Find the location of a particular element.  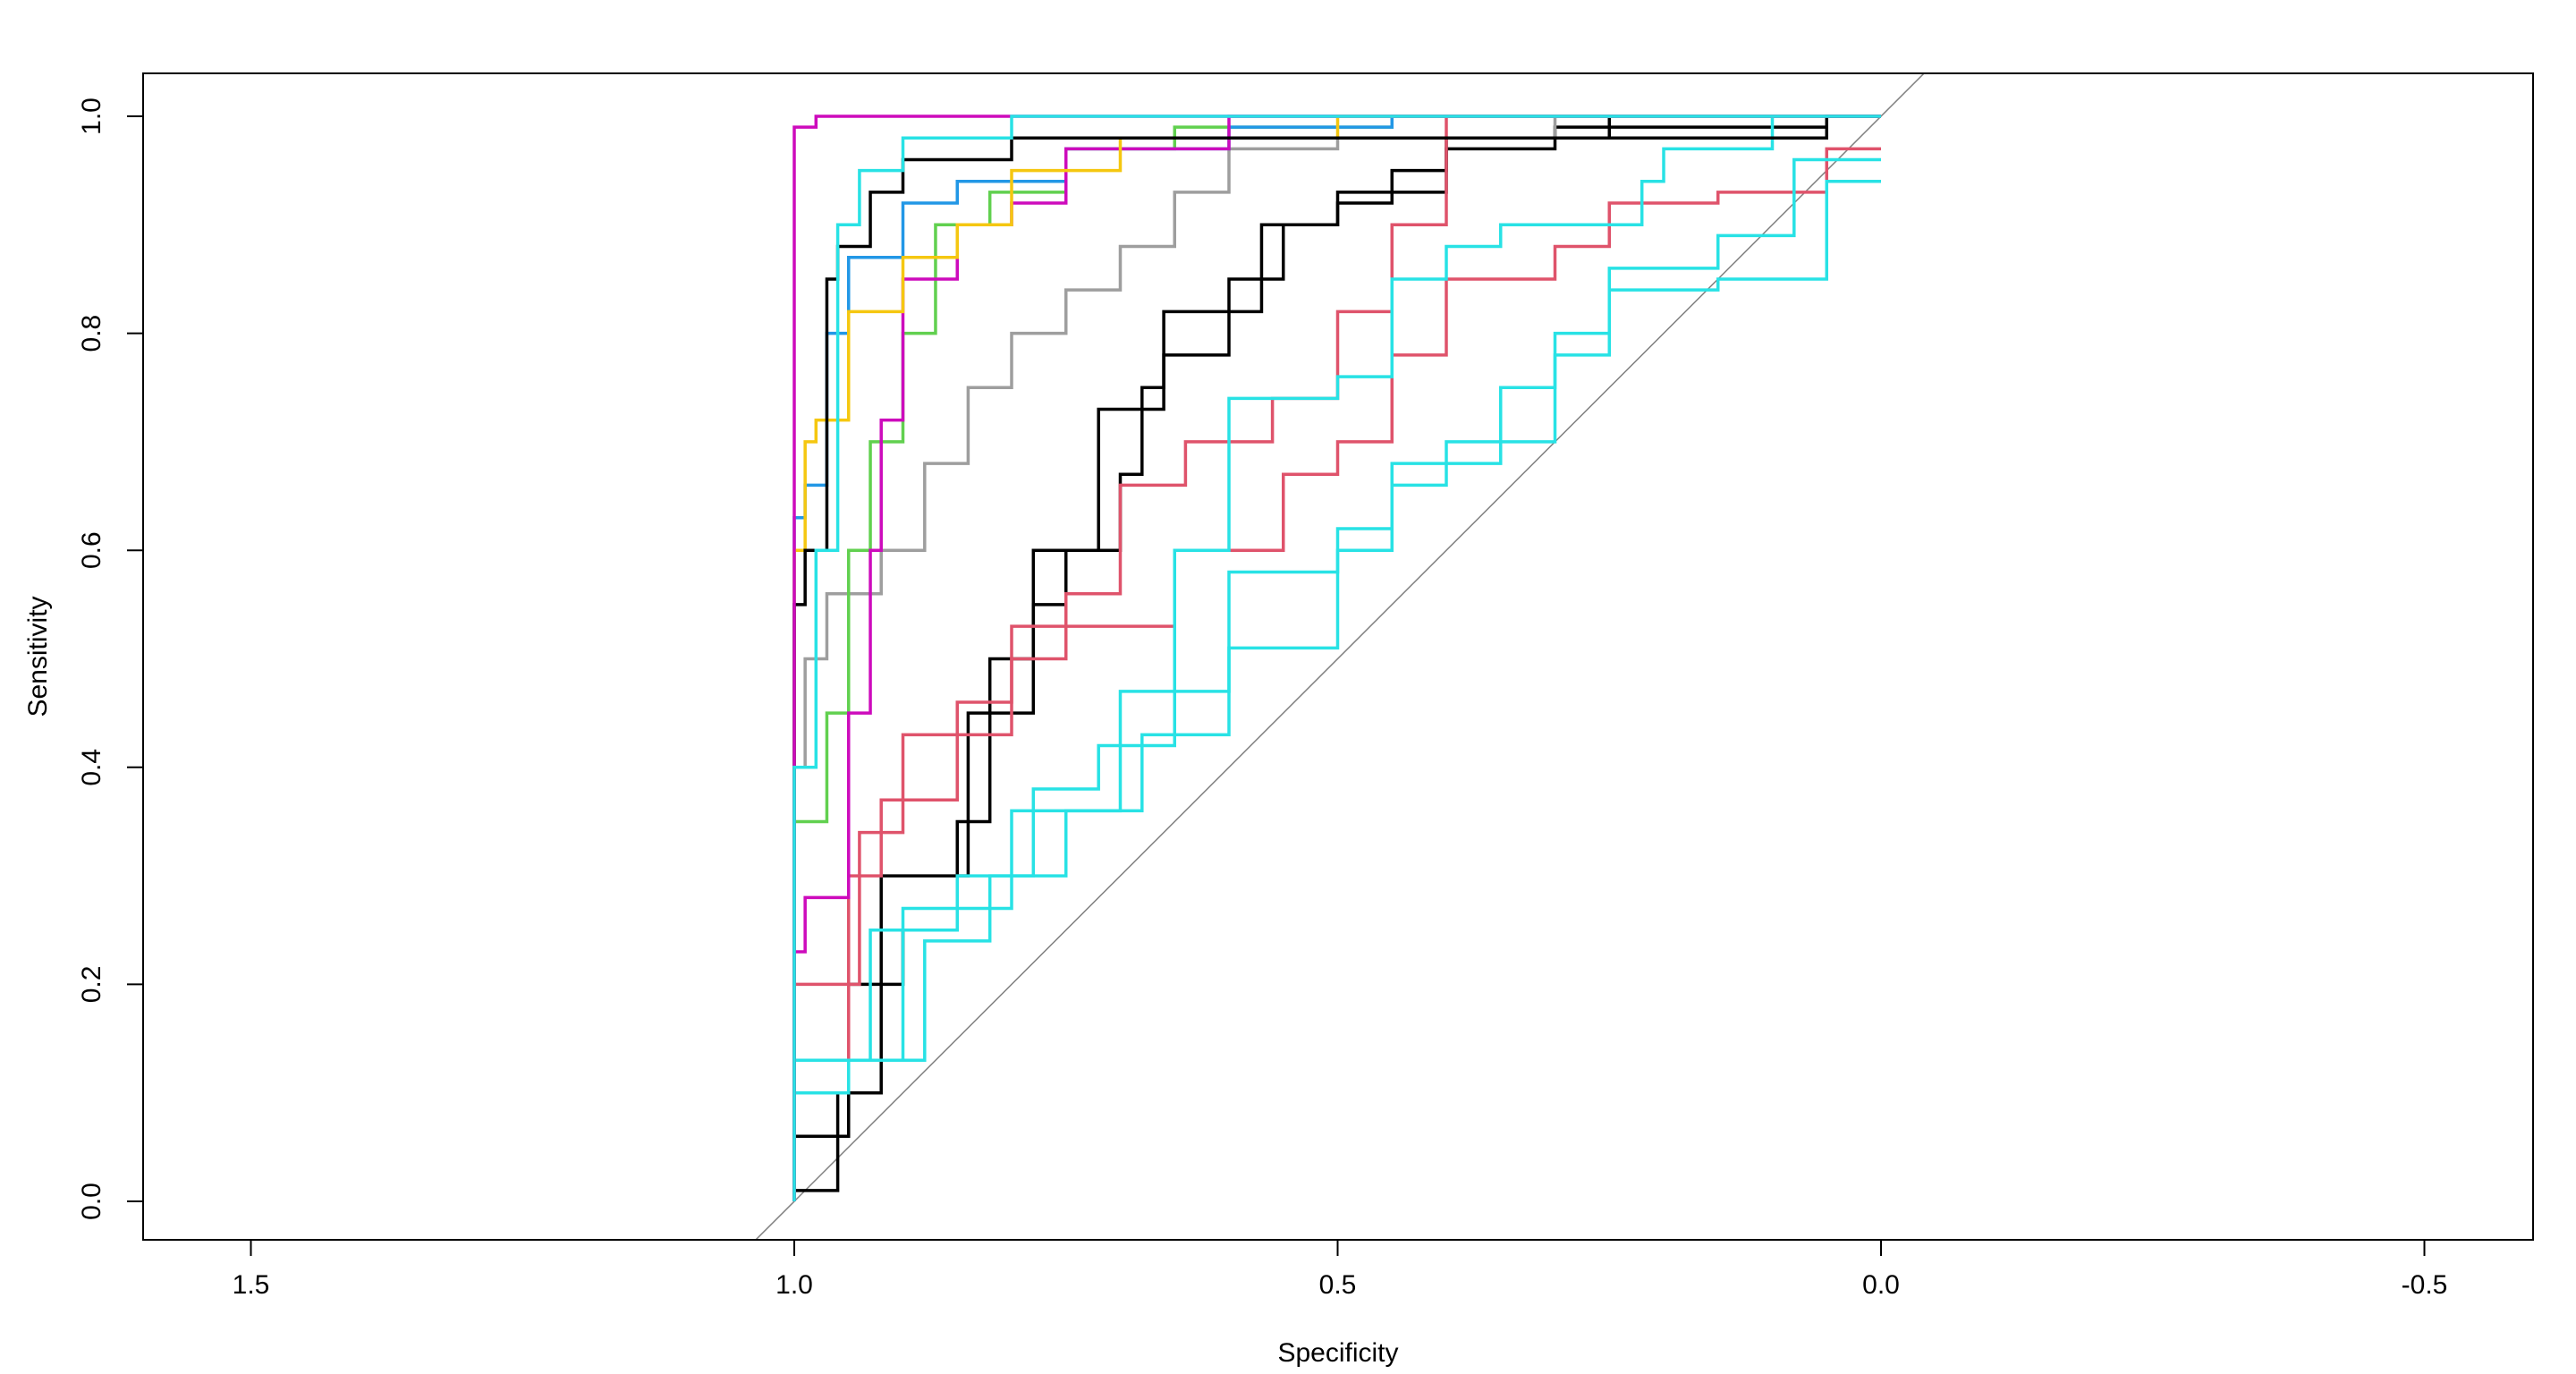

y-tick-label: 0.4 is located at coordinates (91, 767).